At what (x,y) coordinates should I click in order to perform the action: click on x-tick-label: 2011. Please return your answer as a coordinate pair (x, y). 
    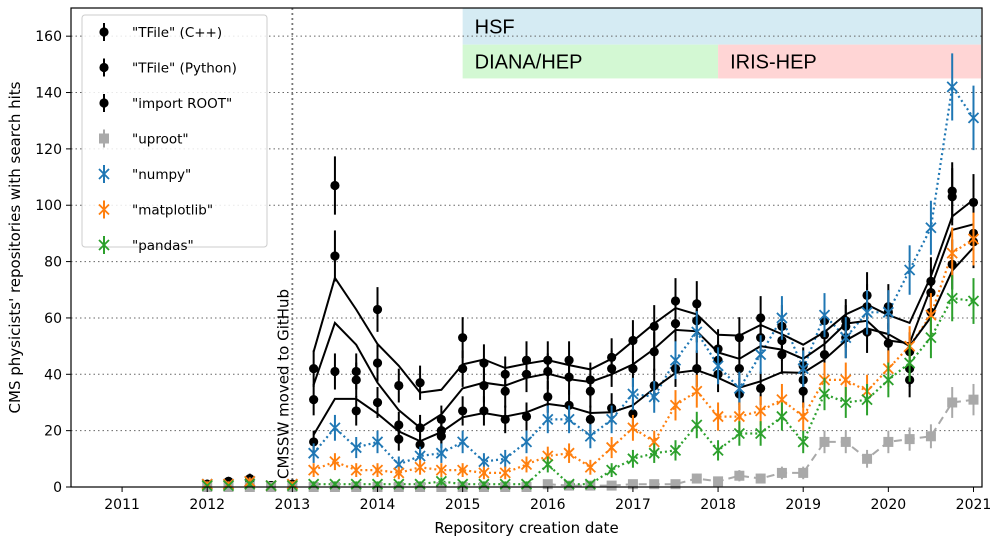
    Looking at the image, I should click on (122, 505).